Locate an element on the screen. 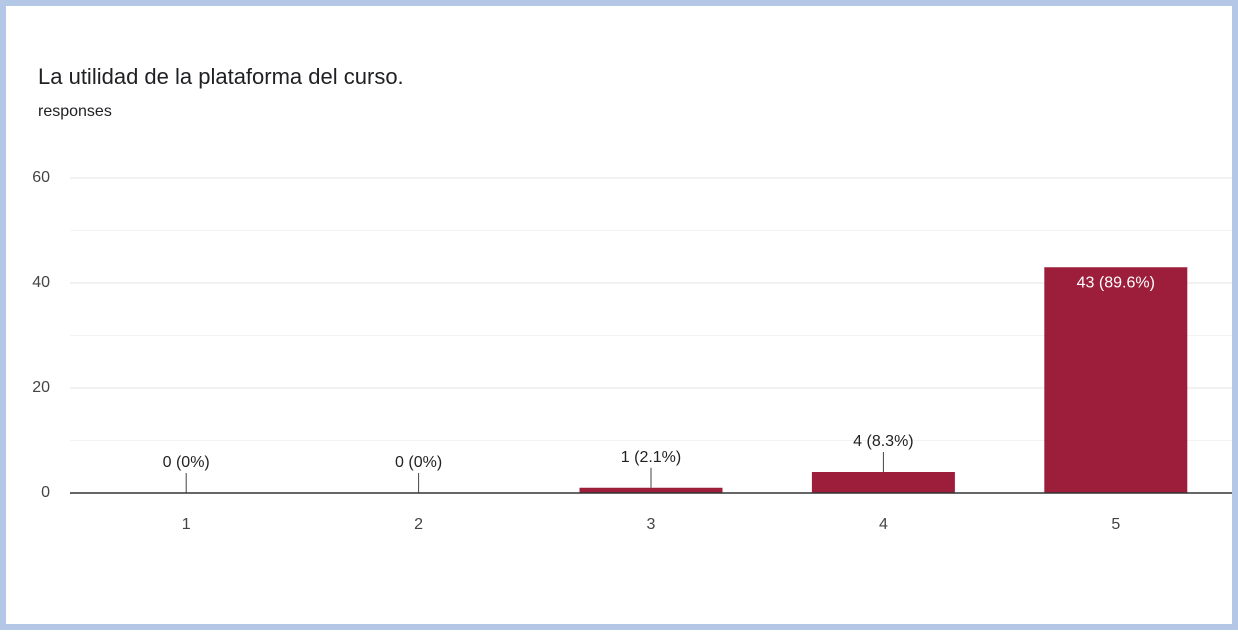  y-tick-label: 60 is located at coordinates (41, 177).